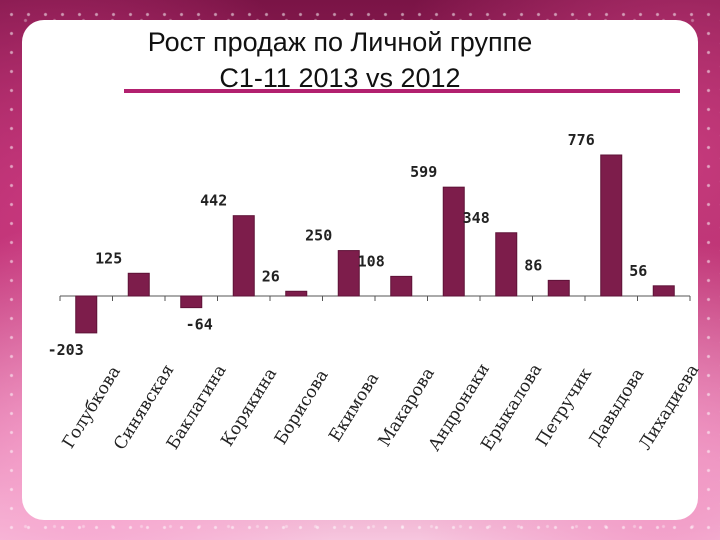 This screenshot has width=720, height=540. I want to click on data-label: 26, so click(271, 276).